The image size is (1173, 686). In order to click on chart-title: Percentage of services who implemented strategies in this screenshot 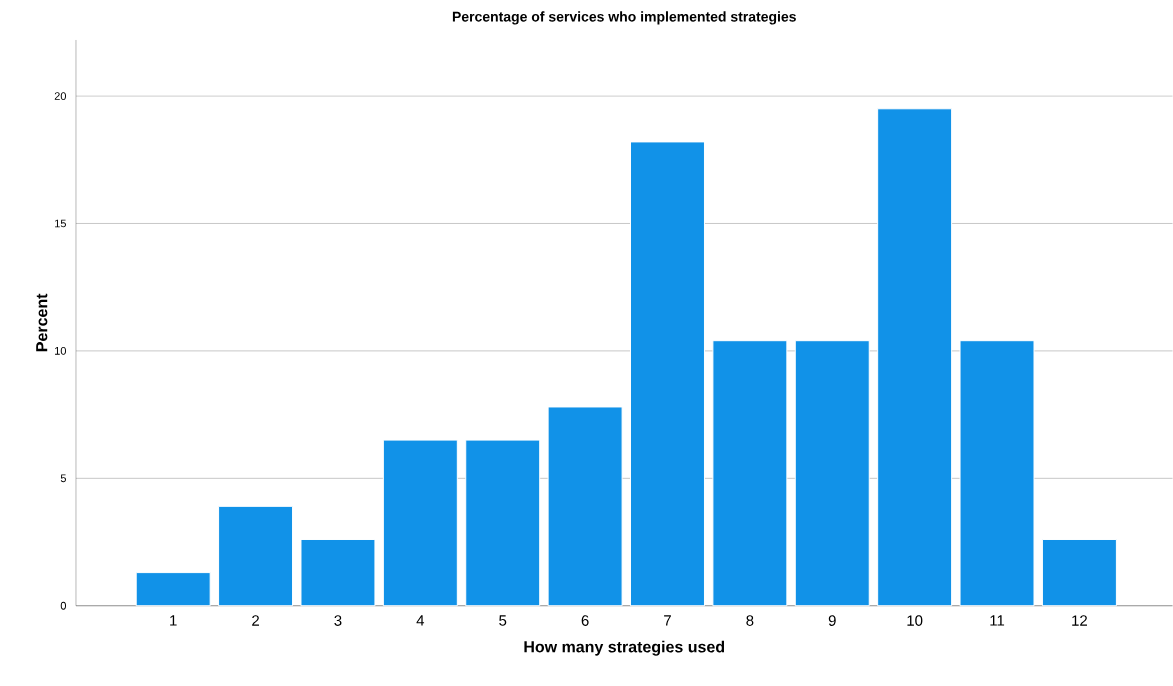, I will do `click(624, 18)`.